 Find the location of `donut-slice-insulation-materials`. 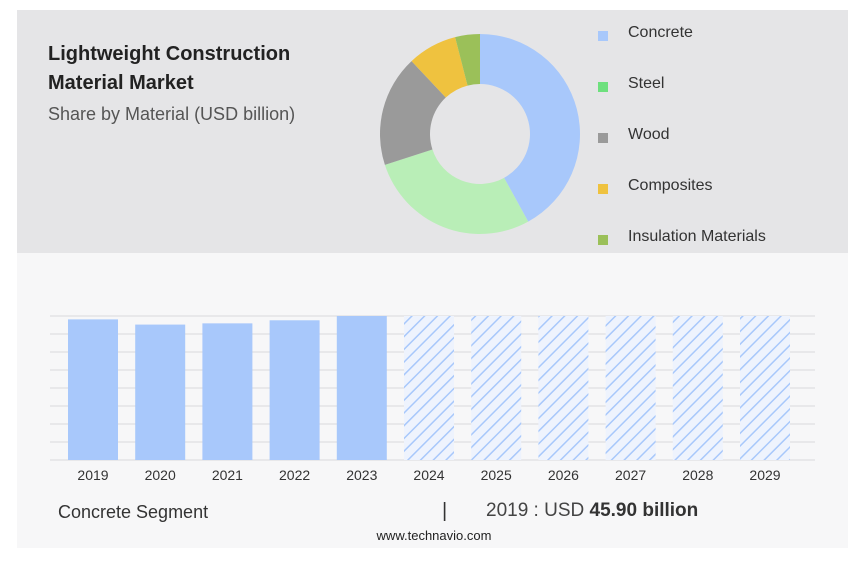

donut-slice-insulation-materials is located at coordinates (467, 60).